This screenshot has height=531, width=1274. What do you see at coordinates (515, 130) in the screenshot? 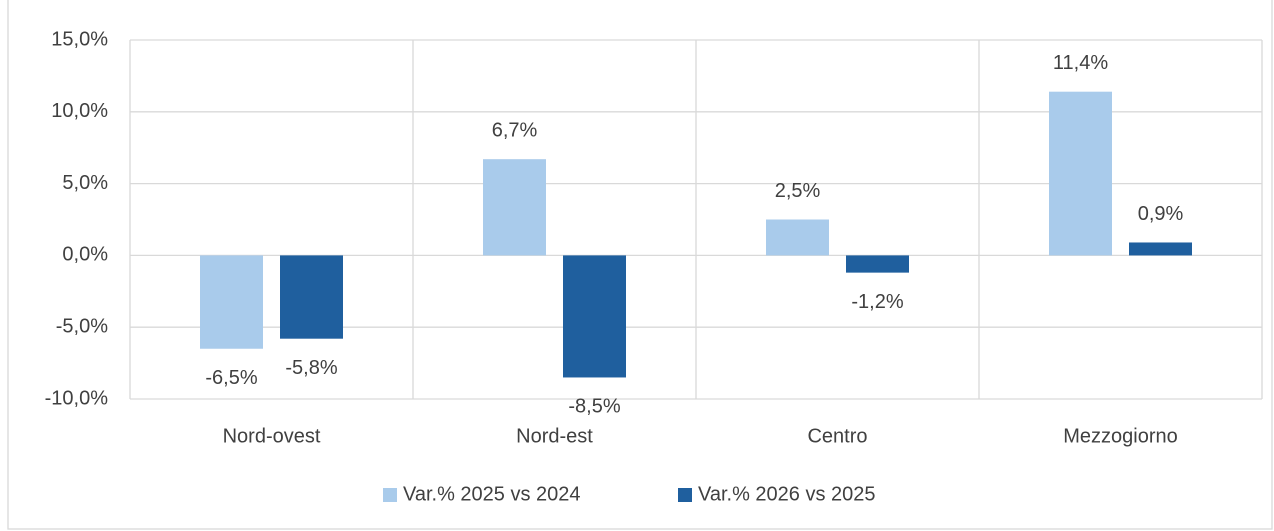
I see `data-label: 6,7%` at bounding box center [515, 130].